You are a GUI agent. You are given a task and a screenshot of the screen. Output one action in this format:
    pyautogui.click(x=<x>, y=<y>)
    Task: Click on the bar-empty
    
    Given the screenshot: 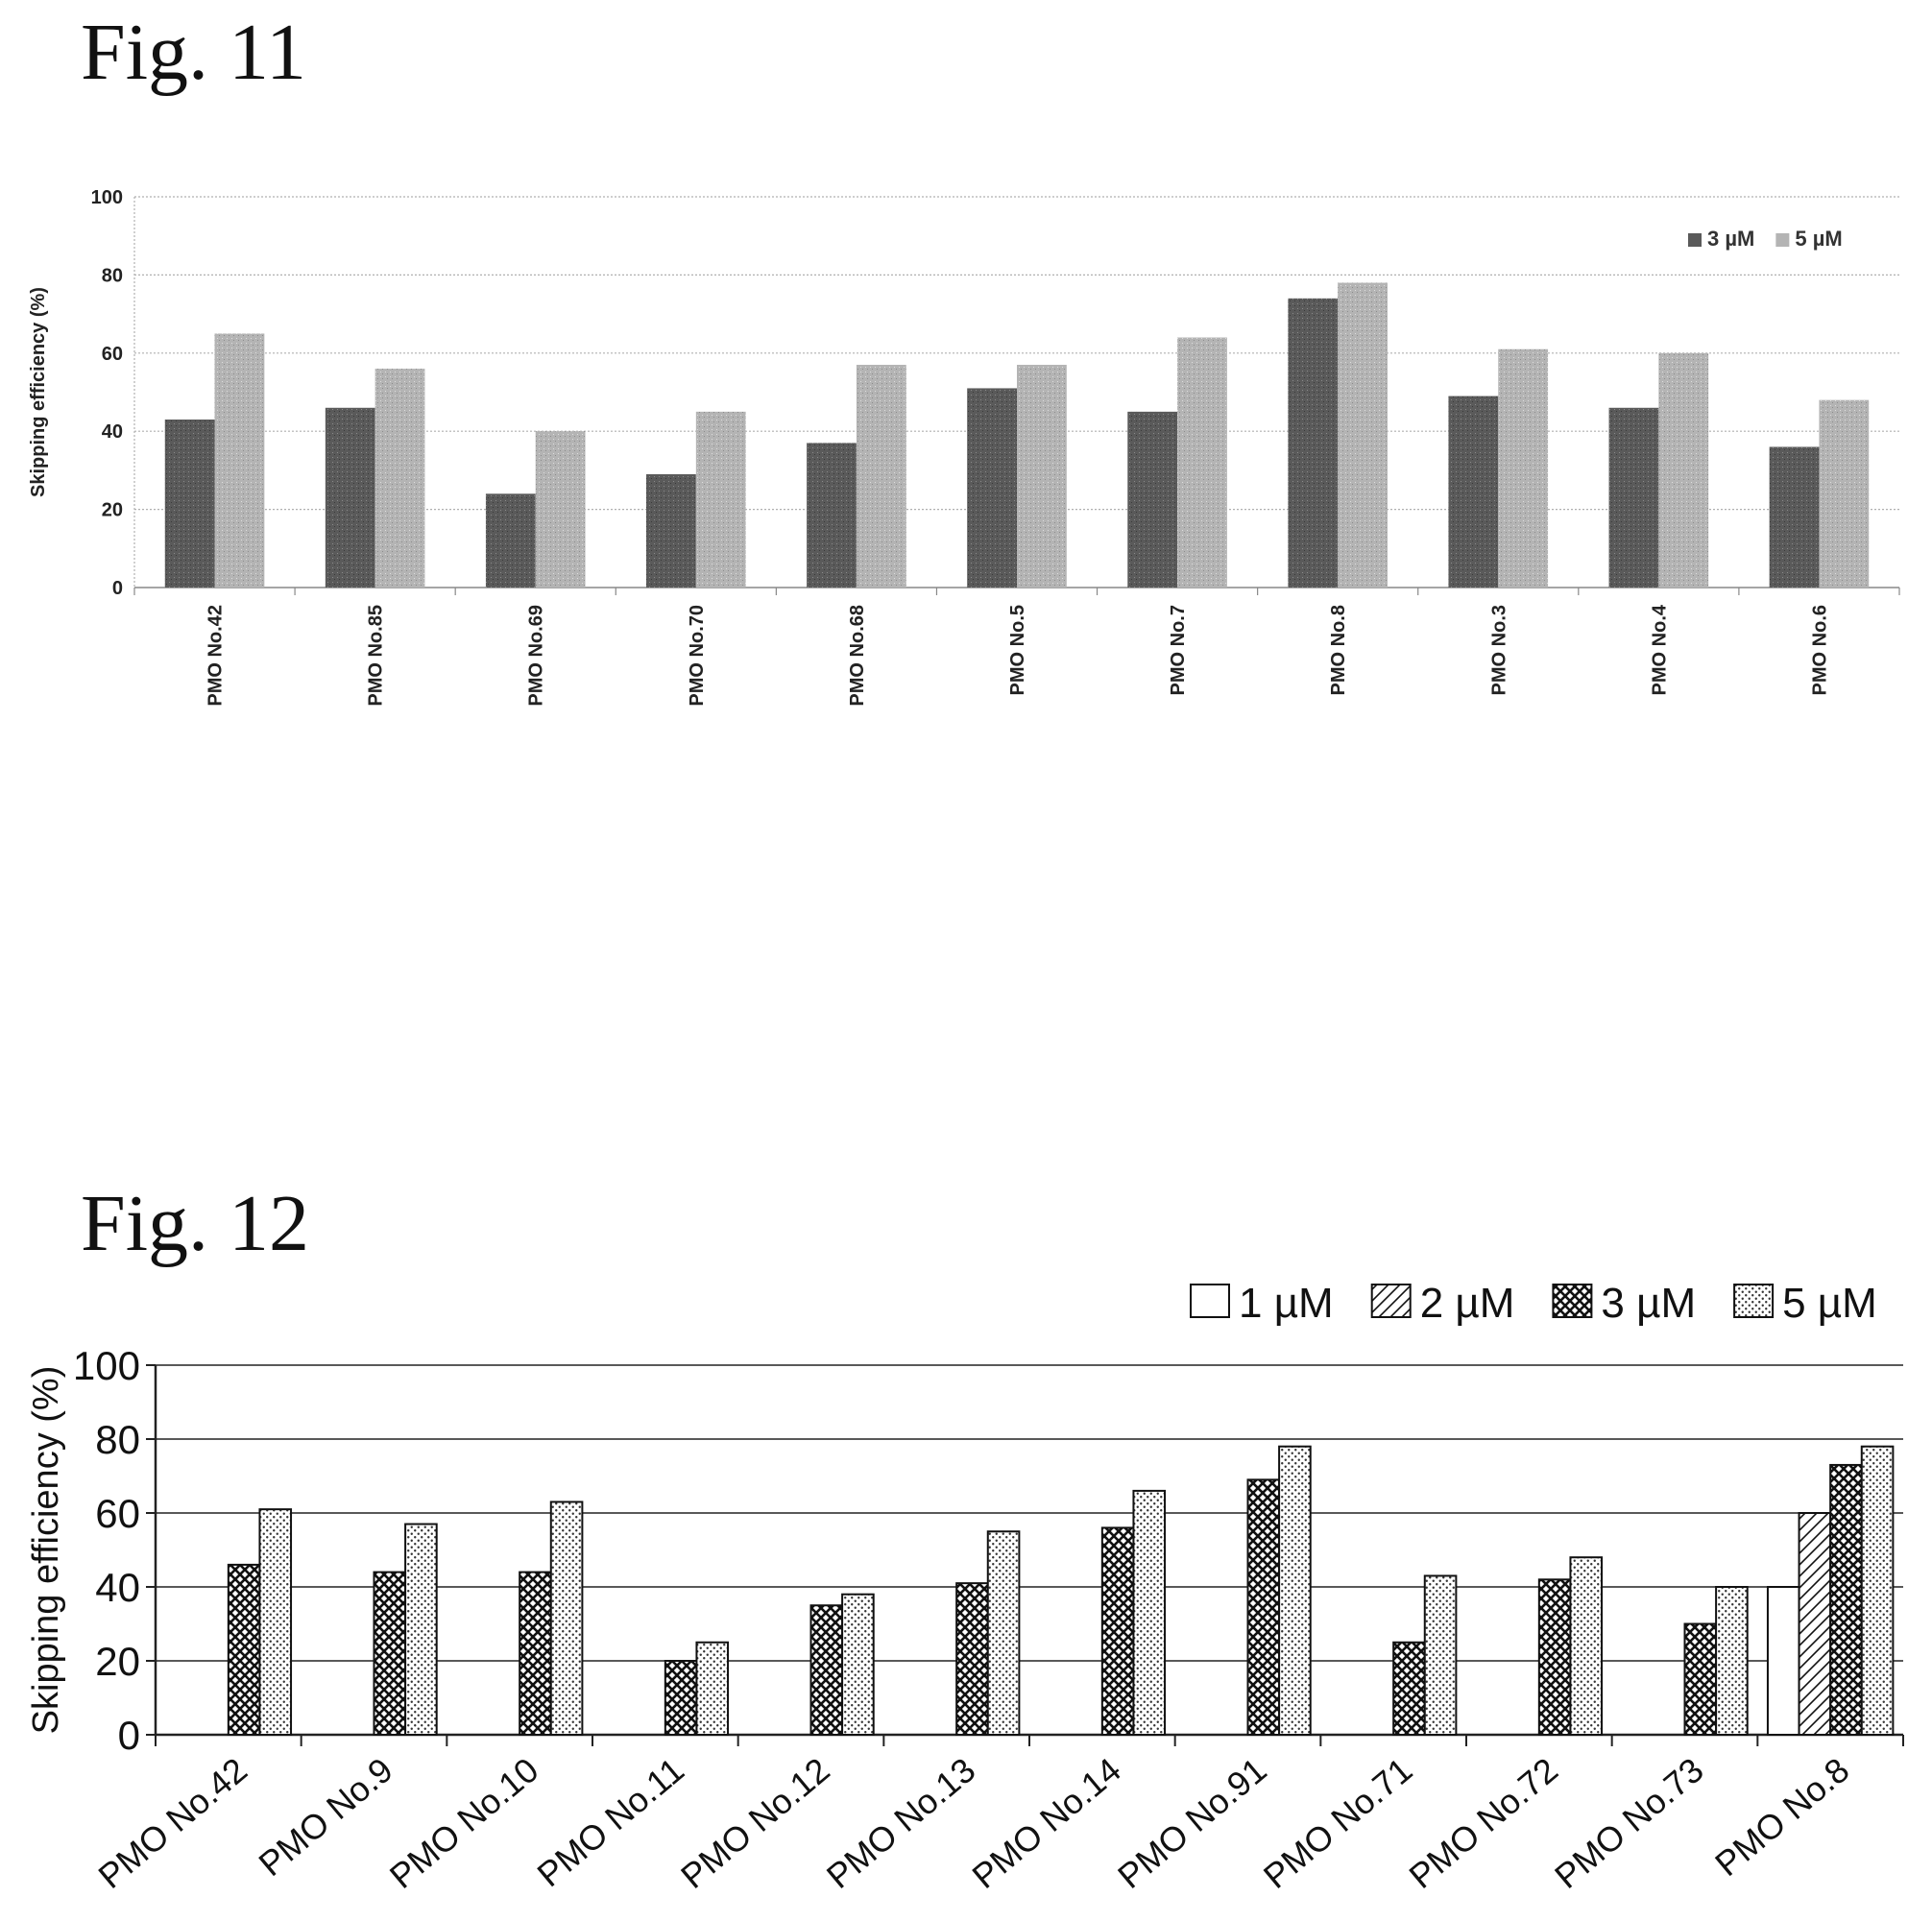 What is the action you would take?
    pyautogui.click(x=1783, y=1661)
    